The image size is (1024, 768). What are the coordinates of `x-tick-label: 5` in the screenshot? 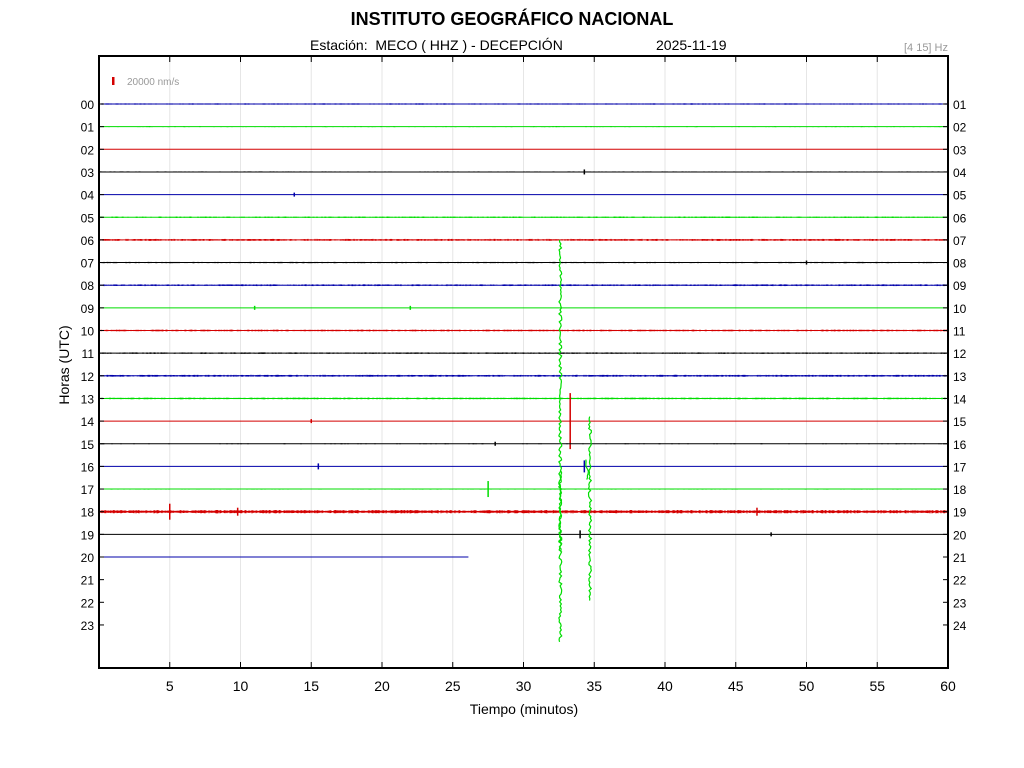 It's located at (170, 686).